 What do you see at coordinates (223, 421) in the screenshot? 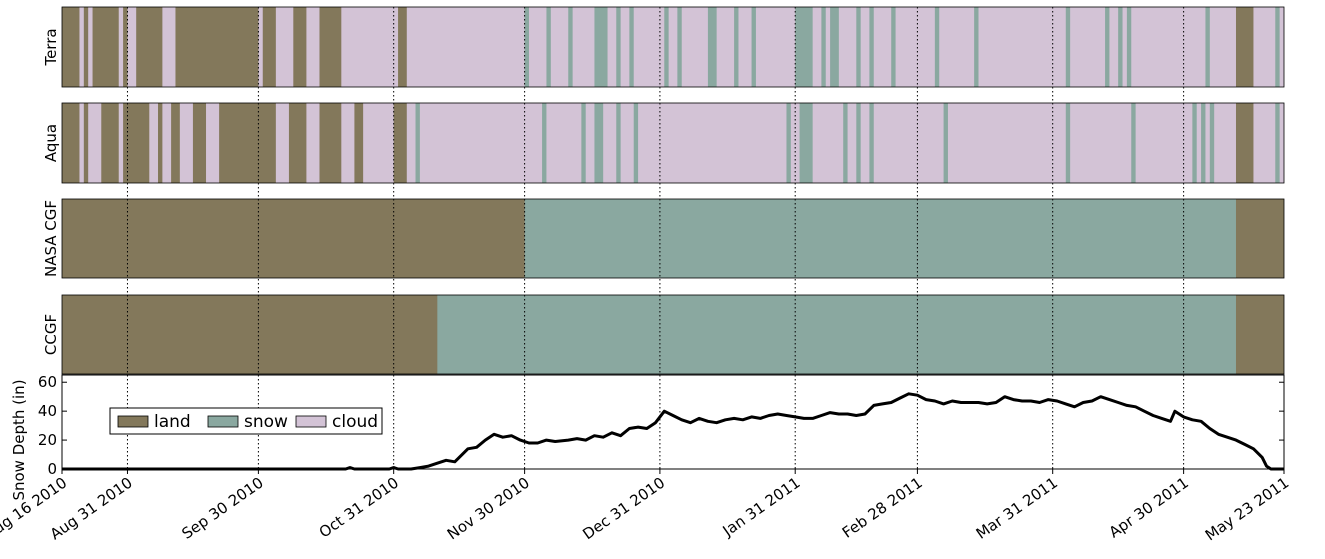
I see `legend-swatch-snow` at bounding box center [223, 421].